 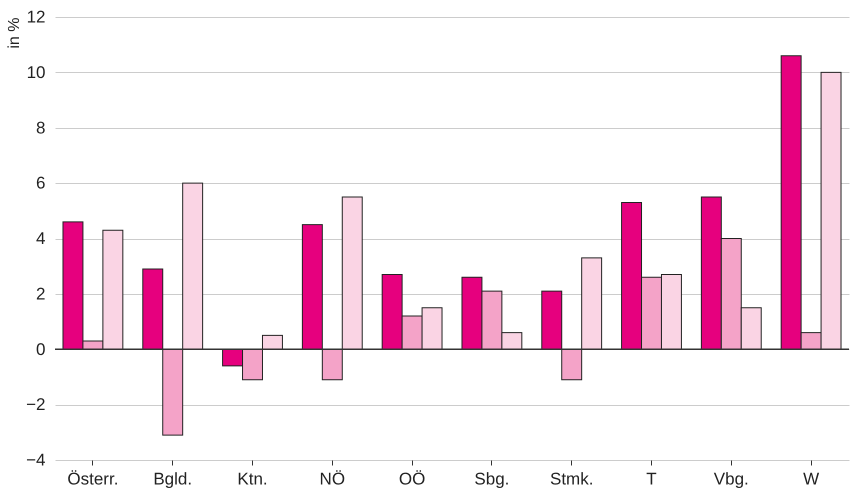 What do you see at coordinates (252, 479) in the screenshot?
I see `x-tick-label: Ktn.` at bounding box center [252, 479].